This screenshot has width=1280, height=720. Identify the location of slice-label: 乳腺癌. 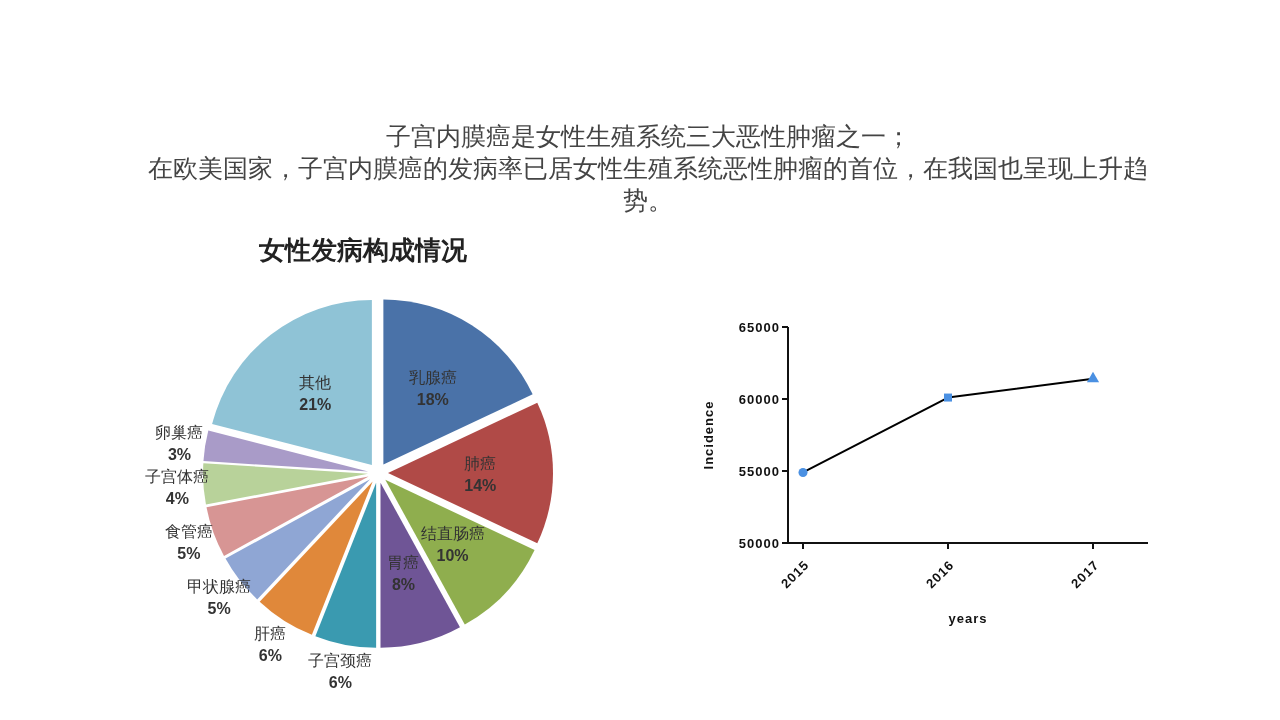
(432, 377).